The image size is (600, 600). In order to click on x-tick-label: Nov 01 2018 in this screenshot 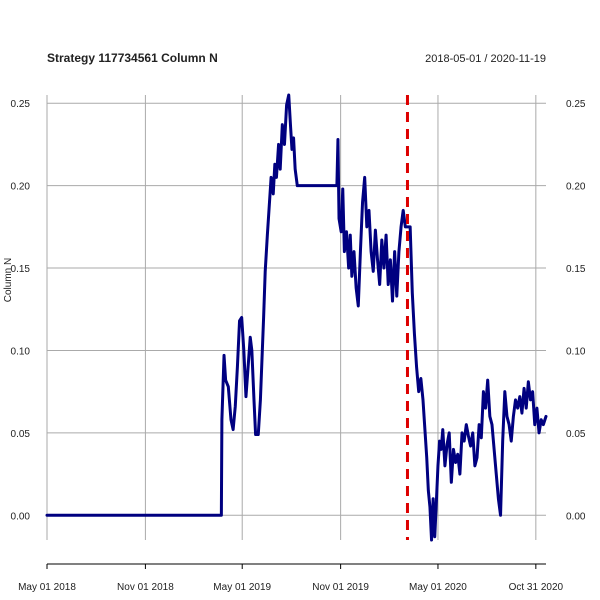, I will do `click(145, 587)`.